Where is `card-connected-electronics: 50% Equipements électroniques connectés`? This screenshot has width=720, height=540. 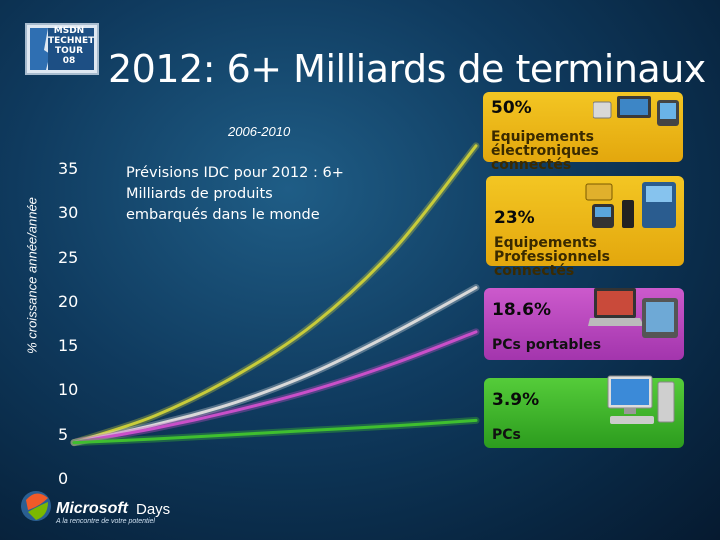
card-connected-electronics: 50% Equipements électroniques connectés is located at coordinates (583, 132).